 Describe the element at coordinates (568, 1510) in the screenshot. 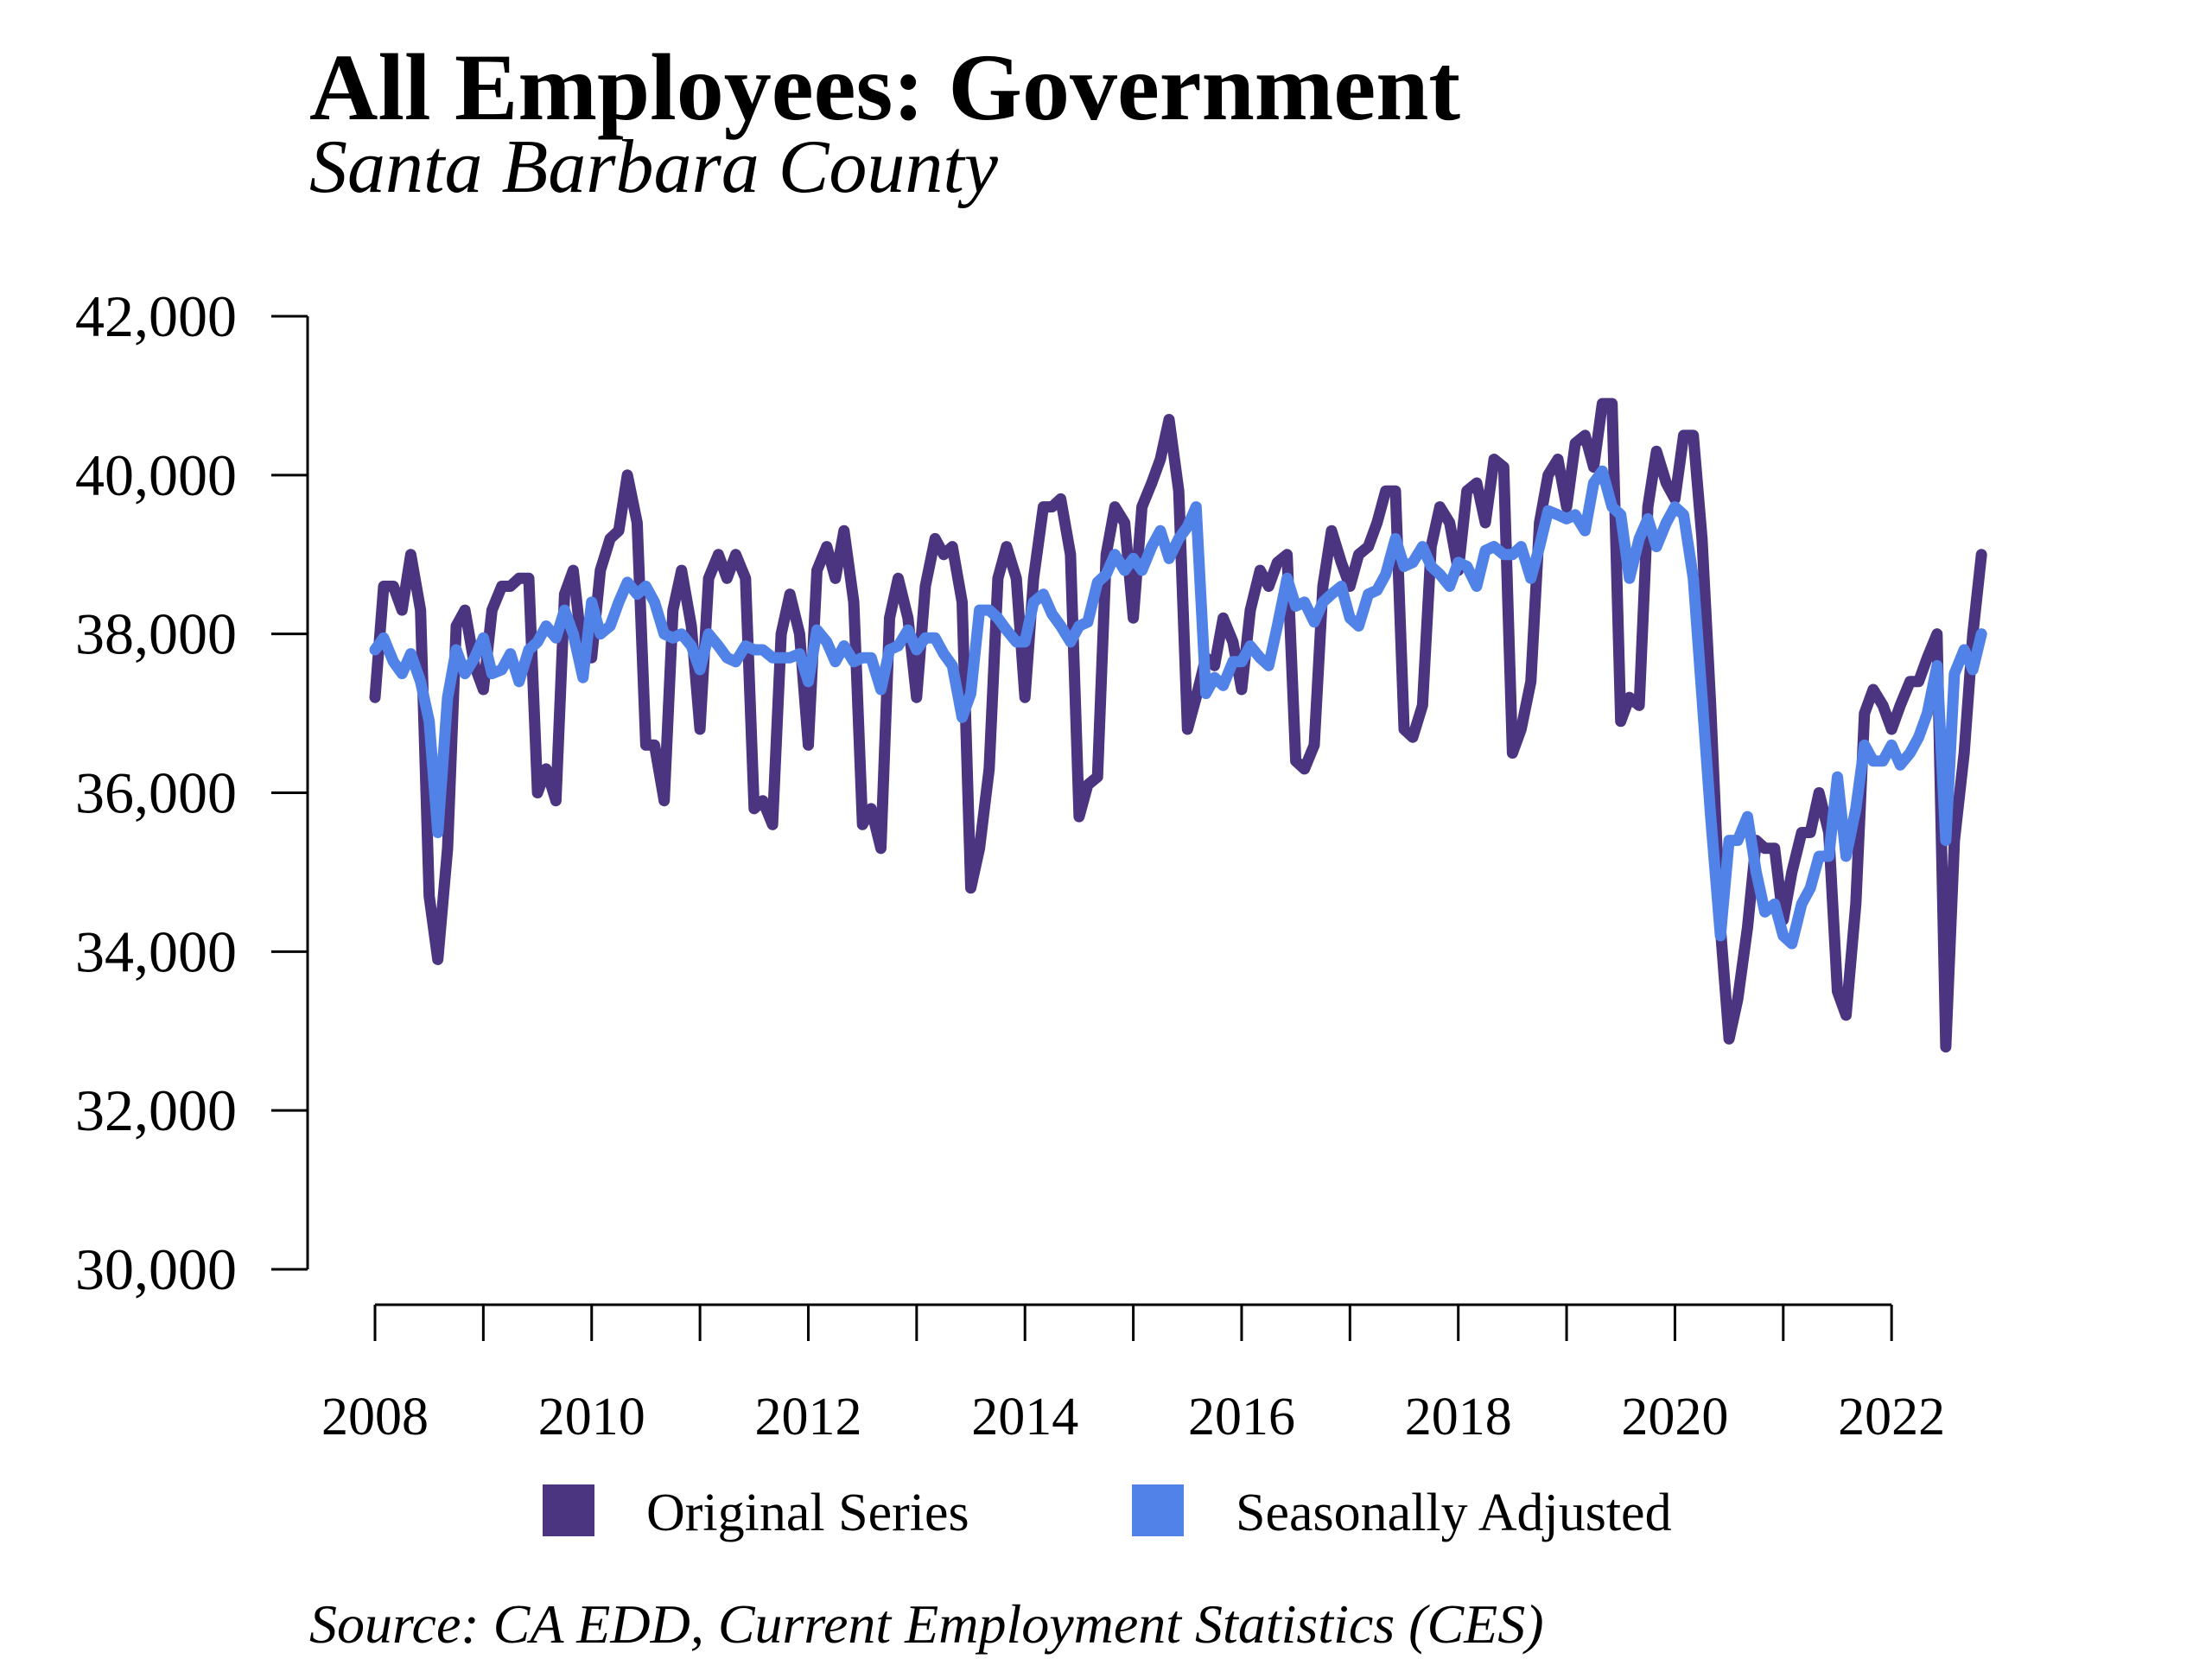

I see `legend-swatch-original` at that location.